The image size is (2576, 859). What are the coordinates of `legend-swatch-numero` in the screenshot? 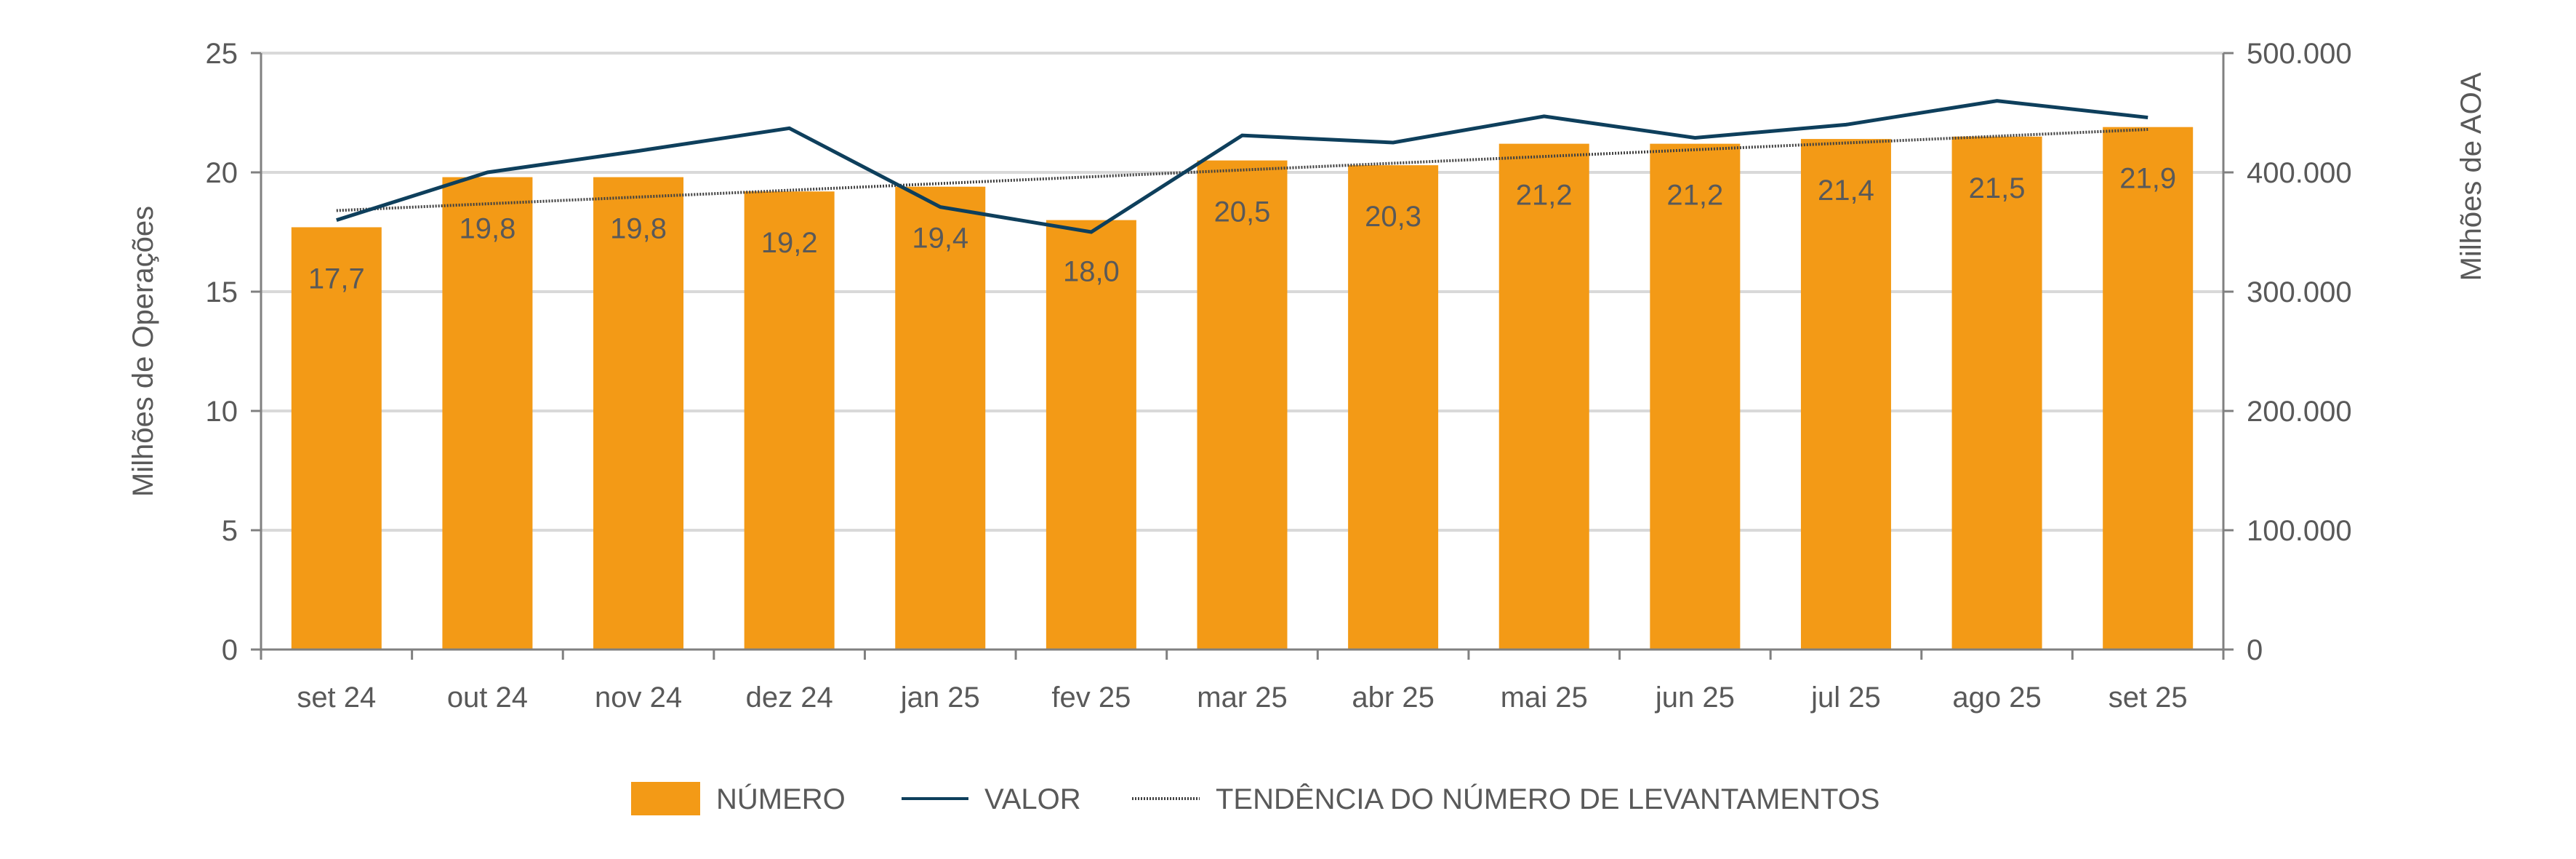 It's located at (665, 798).